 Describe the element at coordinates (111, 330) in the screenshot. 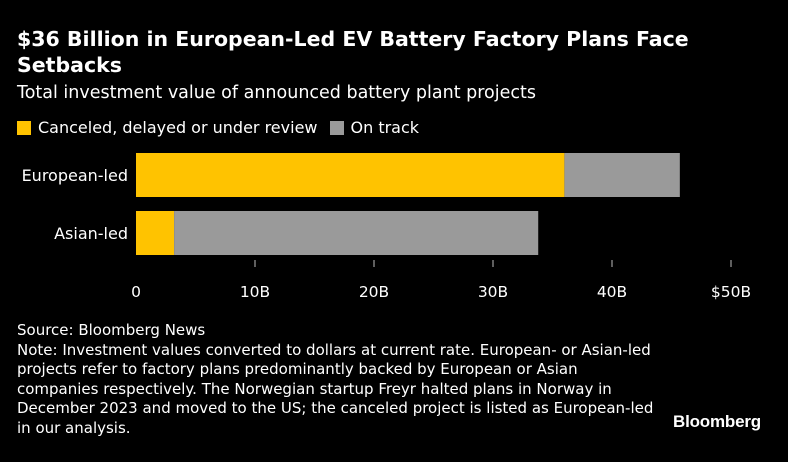

I see `source-text: Source: Bloomberg News` at that location.